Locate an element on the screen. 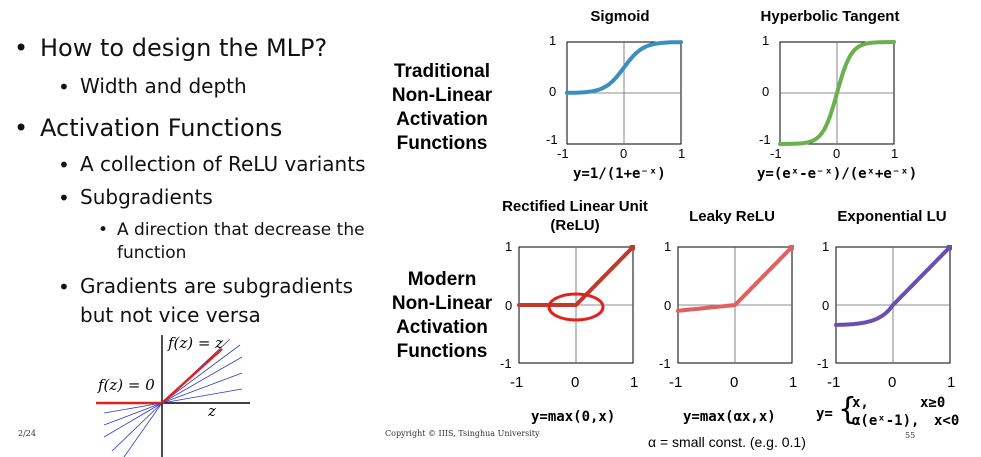  eq-elu-brace: { is located at coordinates (848, 409).